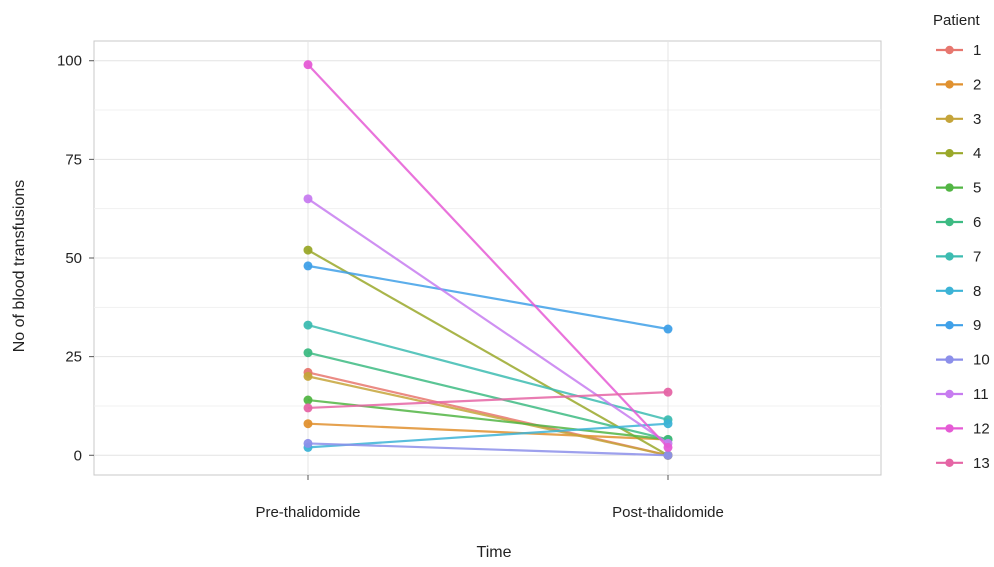 This screenshot has width=994, height=567. Describe the element at coordinates (958, 84) in the screenshot. I see `legend-item-2: 2` at that location.